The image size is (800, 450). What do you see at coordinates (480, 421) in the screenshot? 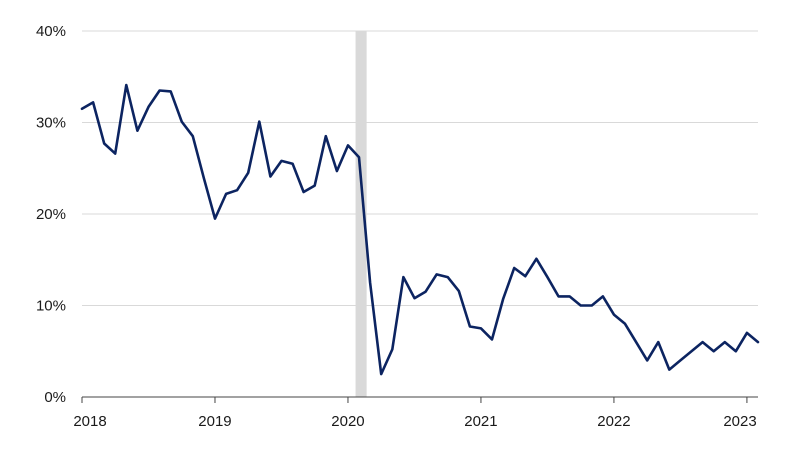
I see `x-tick-label: 2021` at bounding box center [480, 421].